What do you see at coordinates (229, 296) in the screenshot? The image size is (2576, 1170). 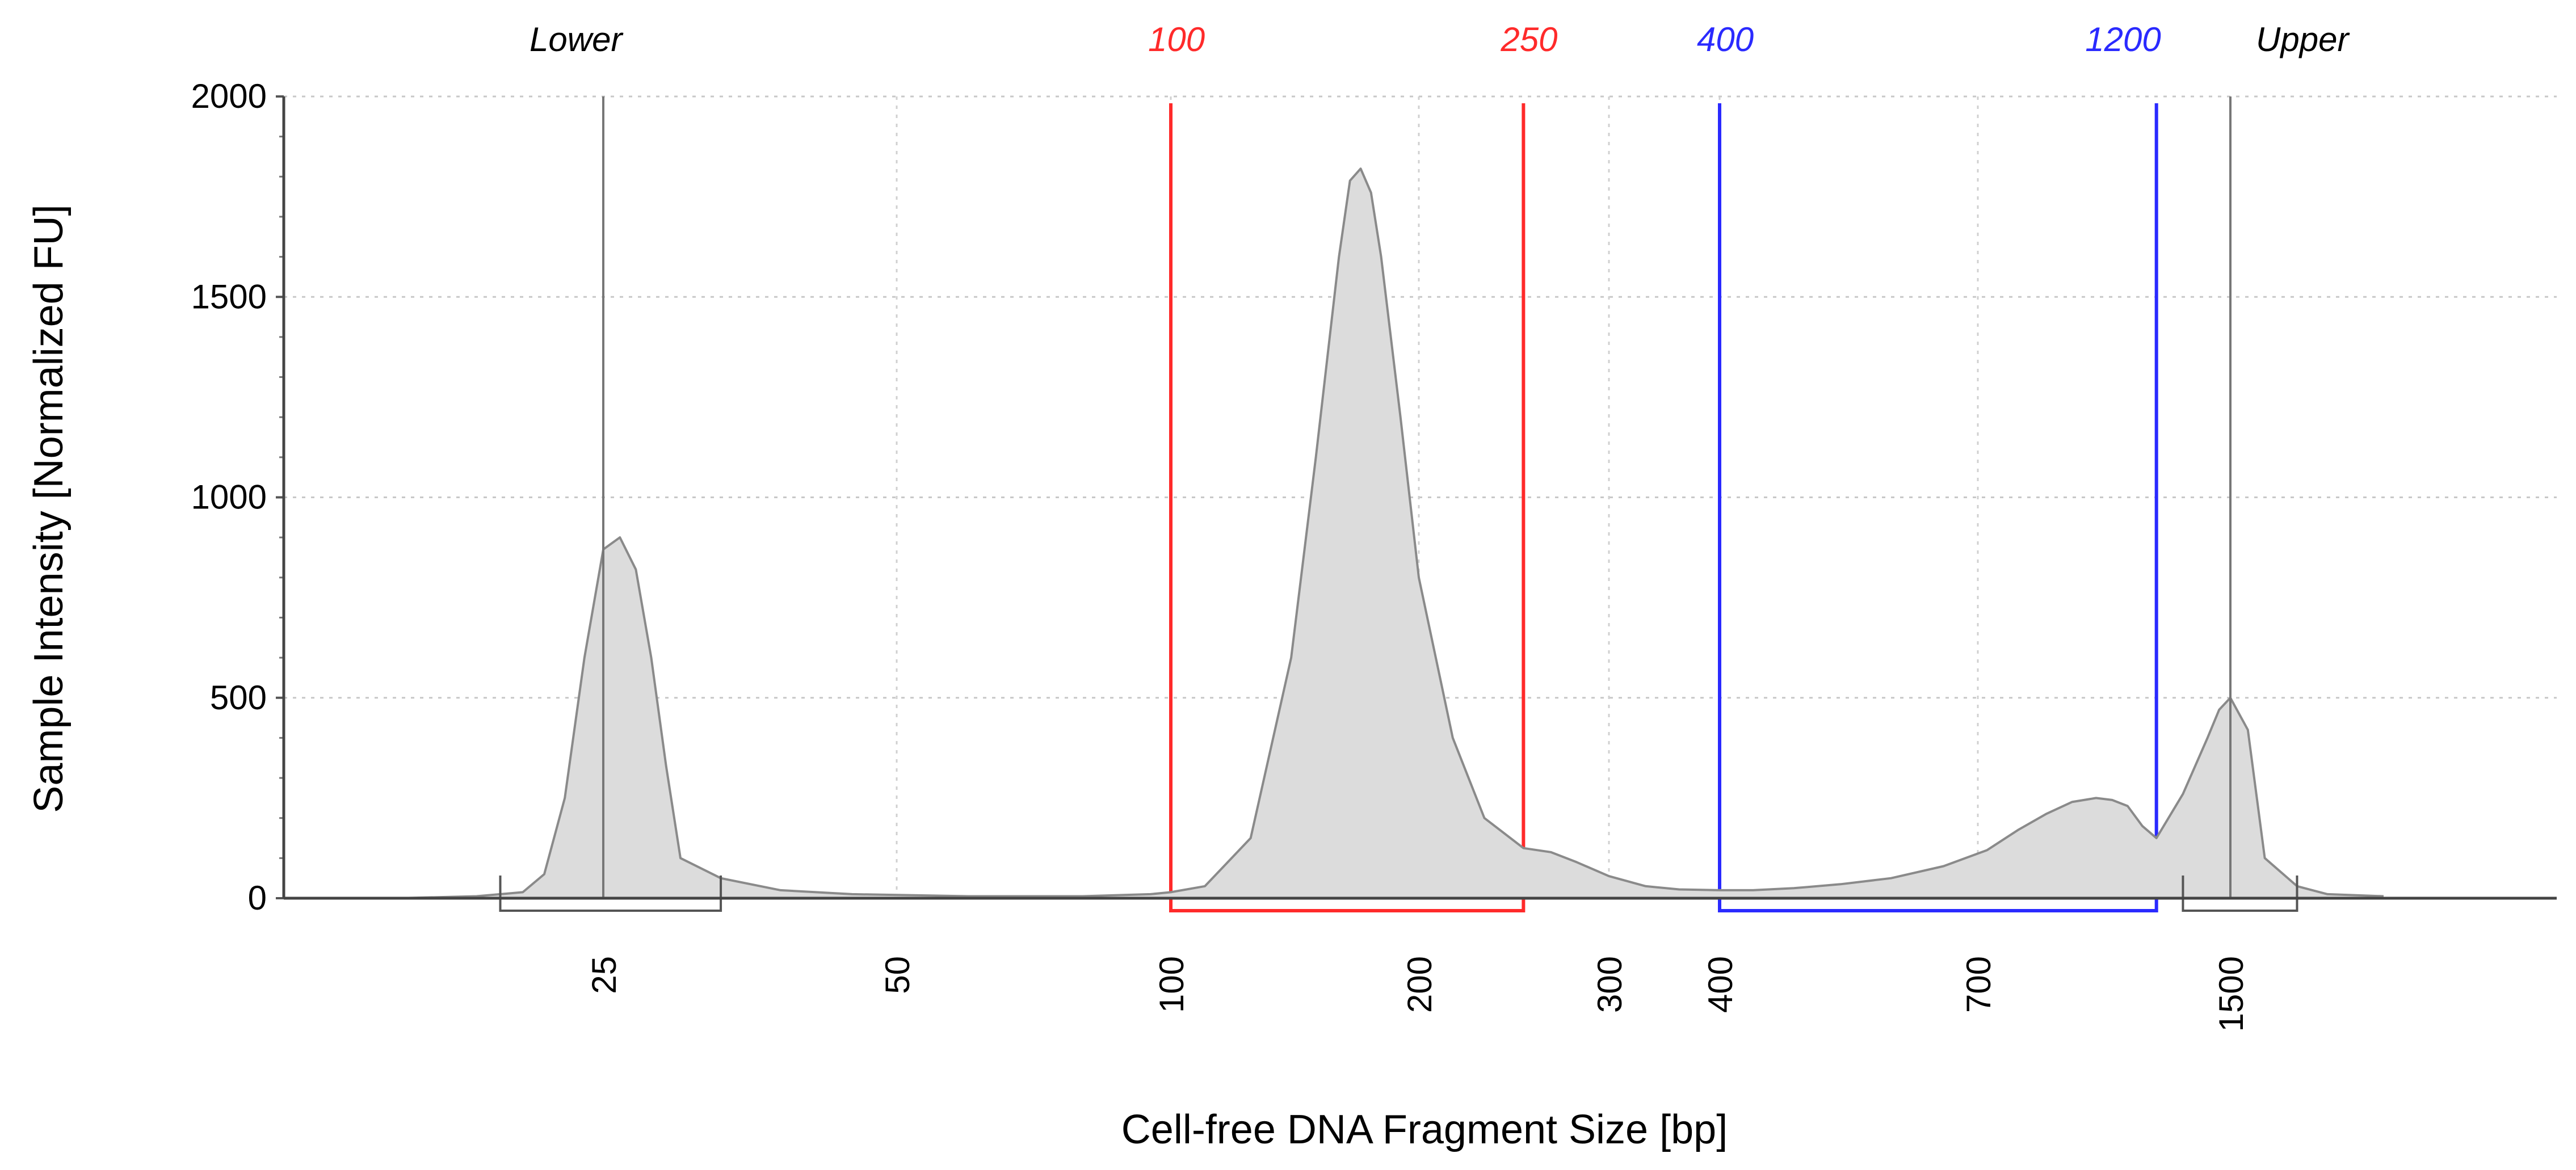 I see `y-tick-label: 1500` at bounding box center [229, 296].